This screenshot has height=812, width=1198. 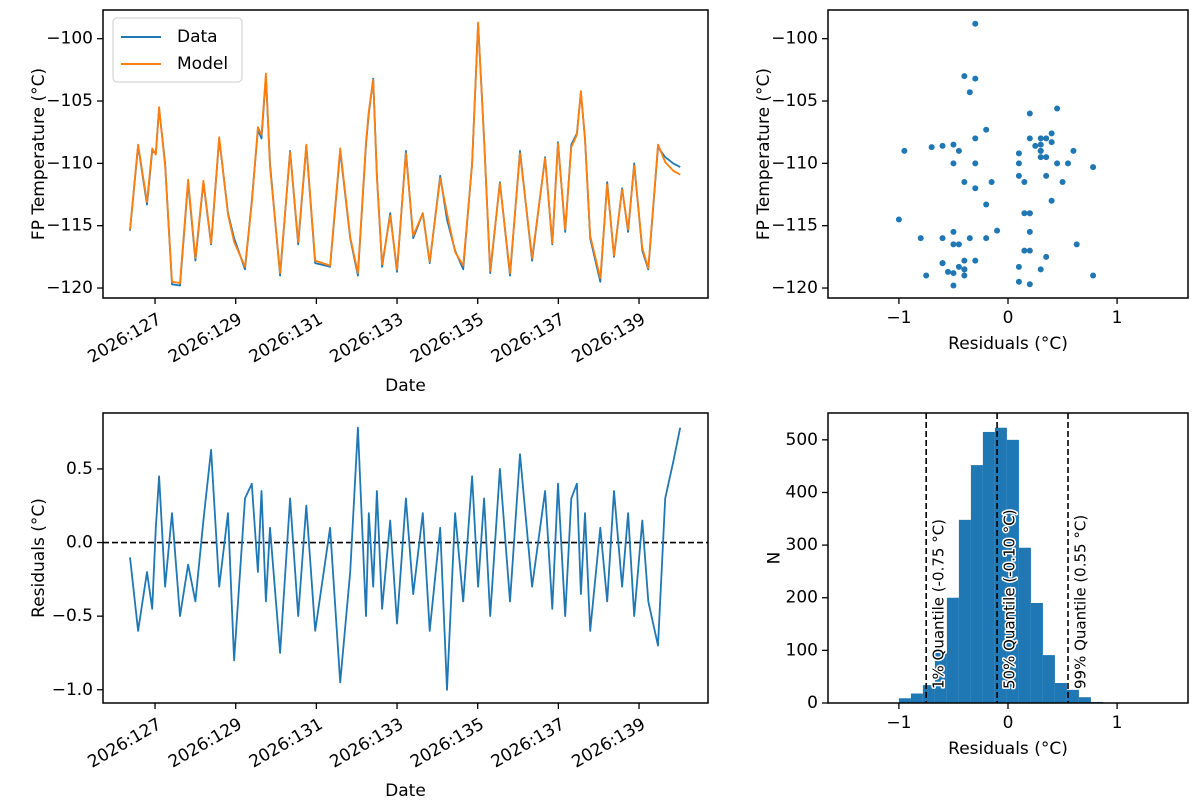 I want to click on legend-label: Model, so click(x=202, y=64).